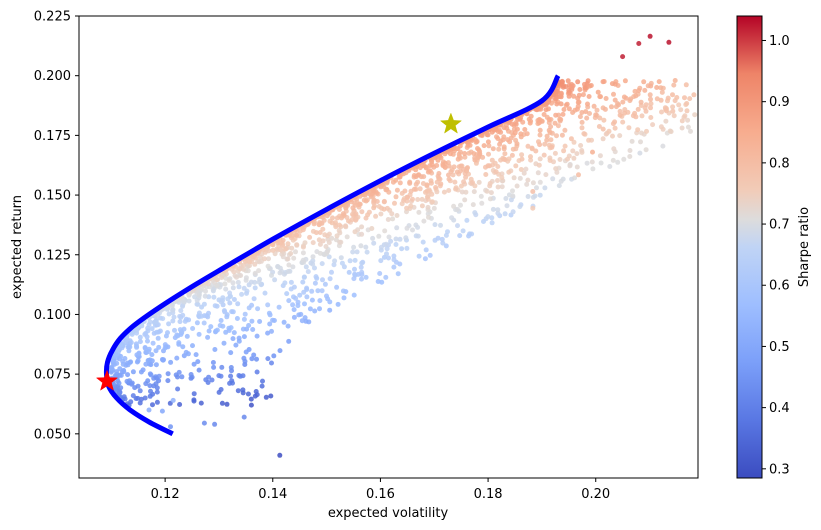  Describe the element at coordinates (779, 408) in the screenshot. I see `colorbar-tick-label: 0.4` at that location.